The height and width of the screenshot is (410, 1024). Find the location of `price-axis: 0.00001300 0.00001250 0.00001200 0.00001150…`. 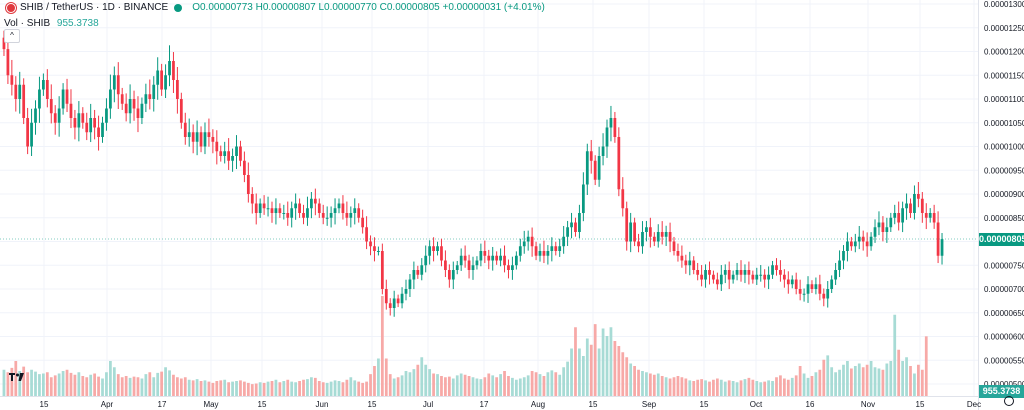

price-axis: 0.00001300 0.00001250 0.00001200 0.00001150… is located at coordinates (1004, 194).